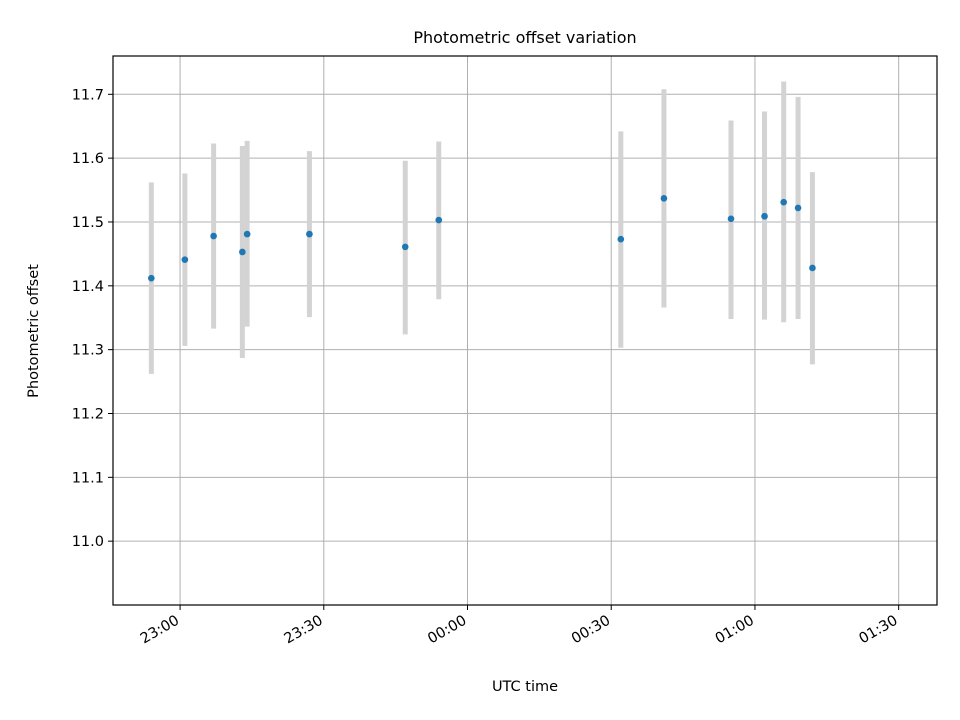 This screenshot has width=960, height=720. I want to click on x-tick-label: 23:00, so click(160, 630).